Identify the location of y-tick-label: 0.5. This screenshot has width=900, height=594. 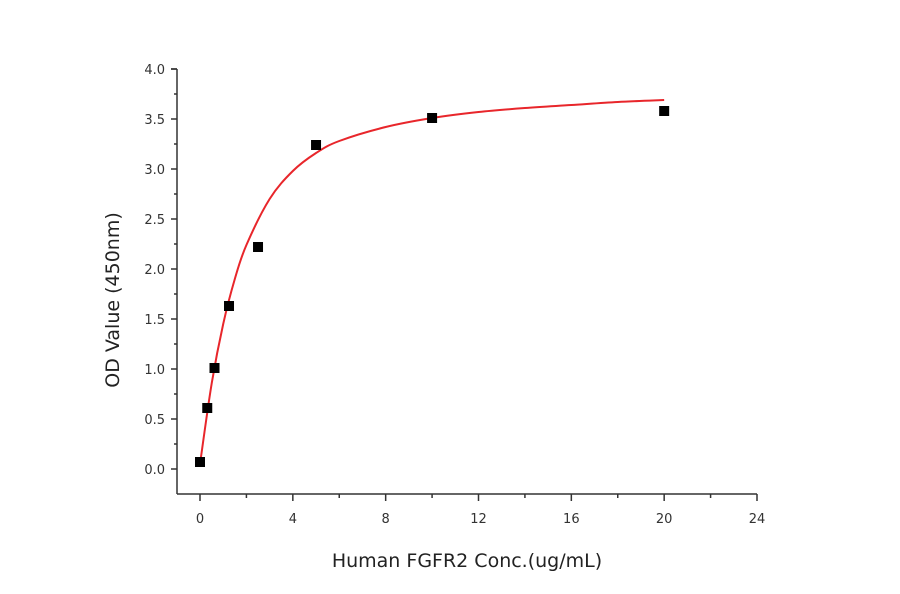
(154, 420).